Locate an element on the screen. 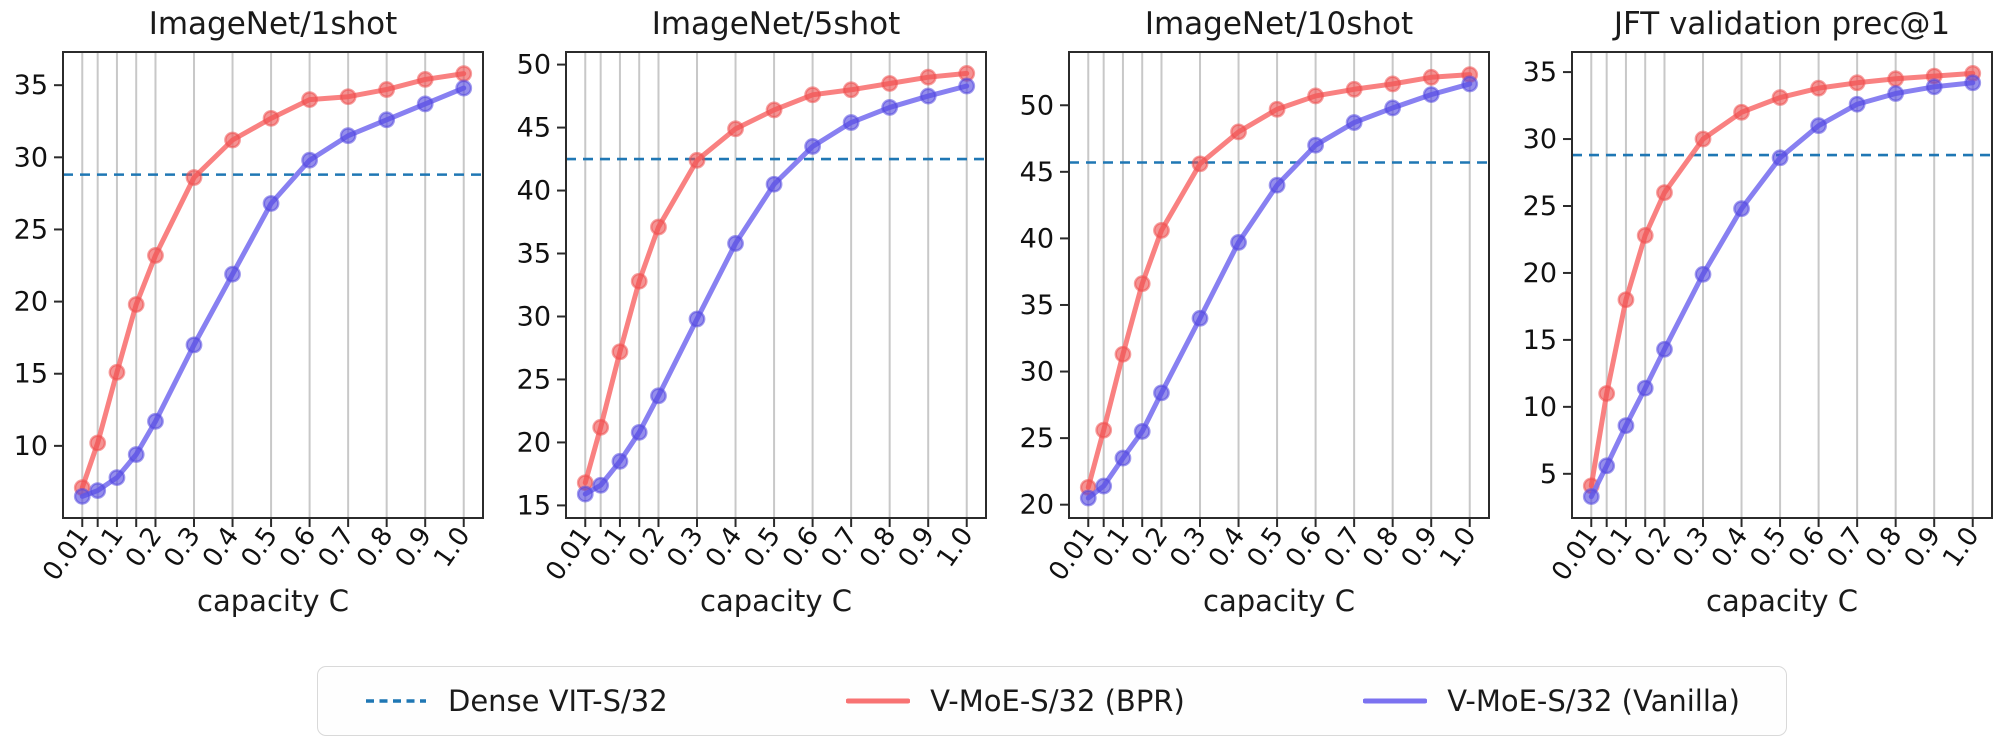 The image size is (2000, 748). x-tick-label: 1.0 is located at coordinates (452, 547).